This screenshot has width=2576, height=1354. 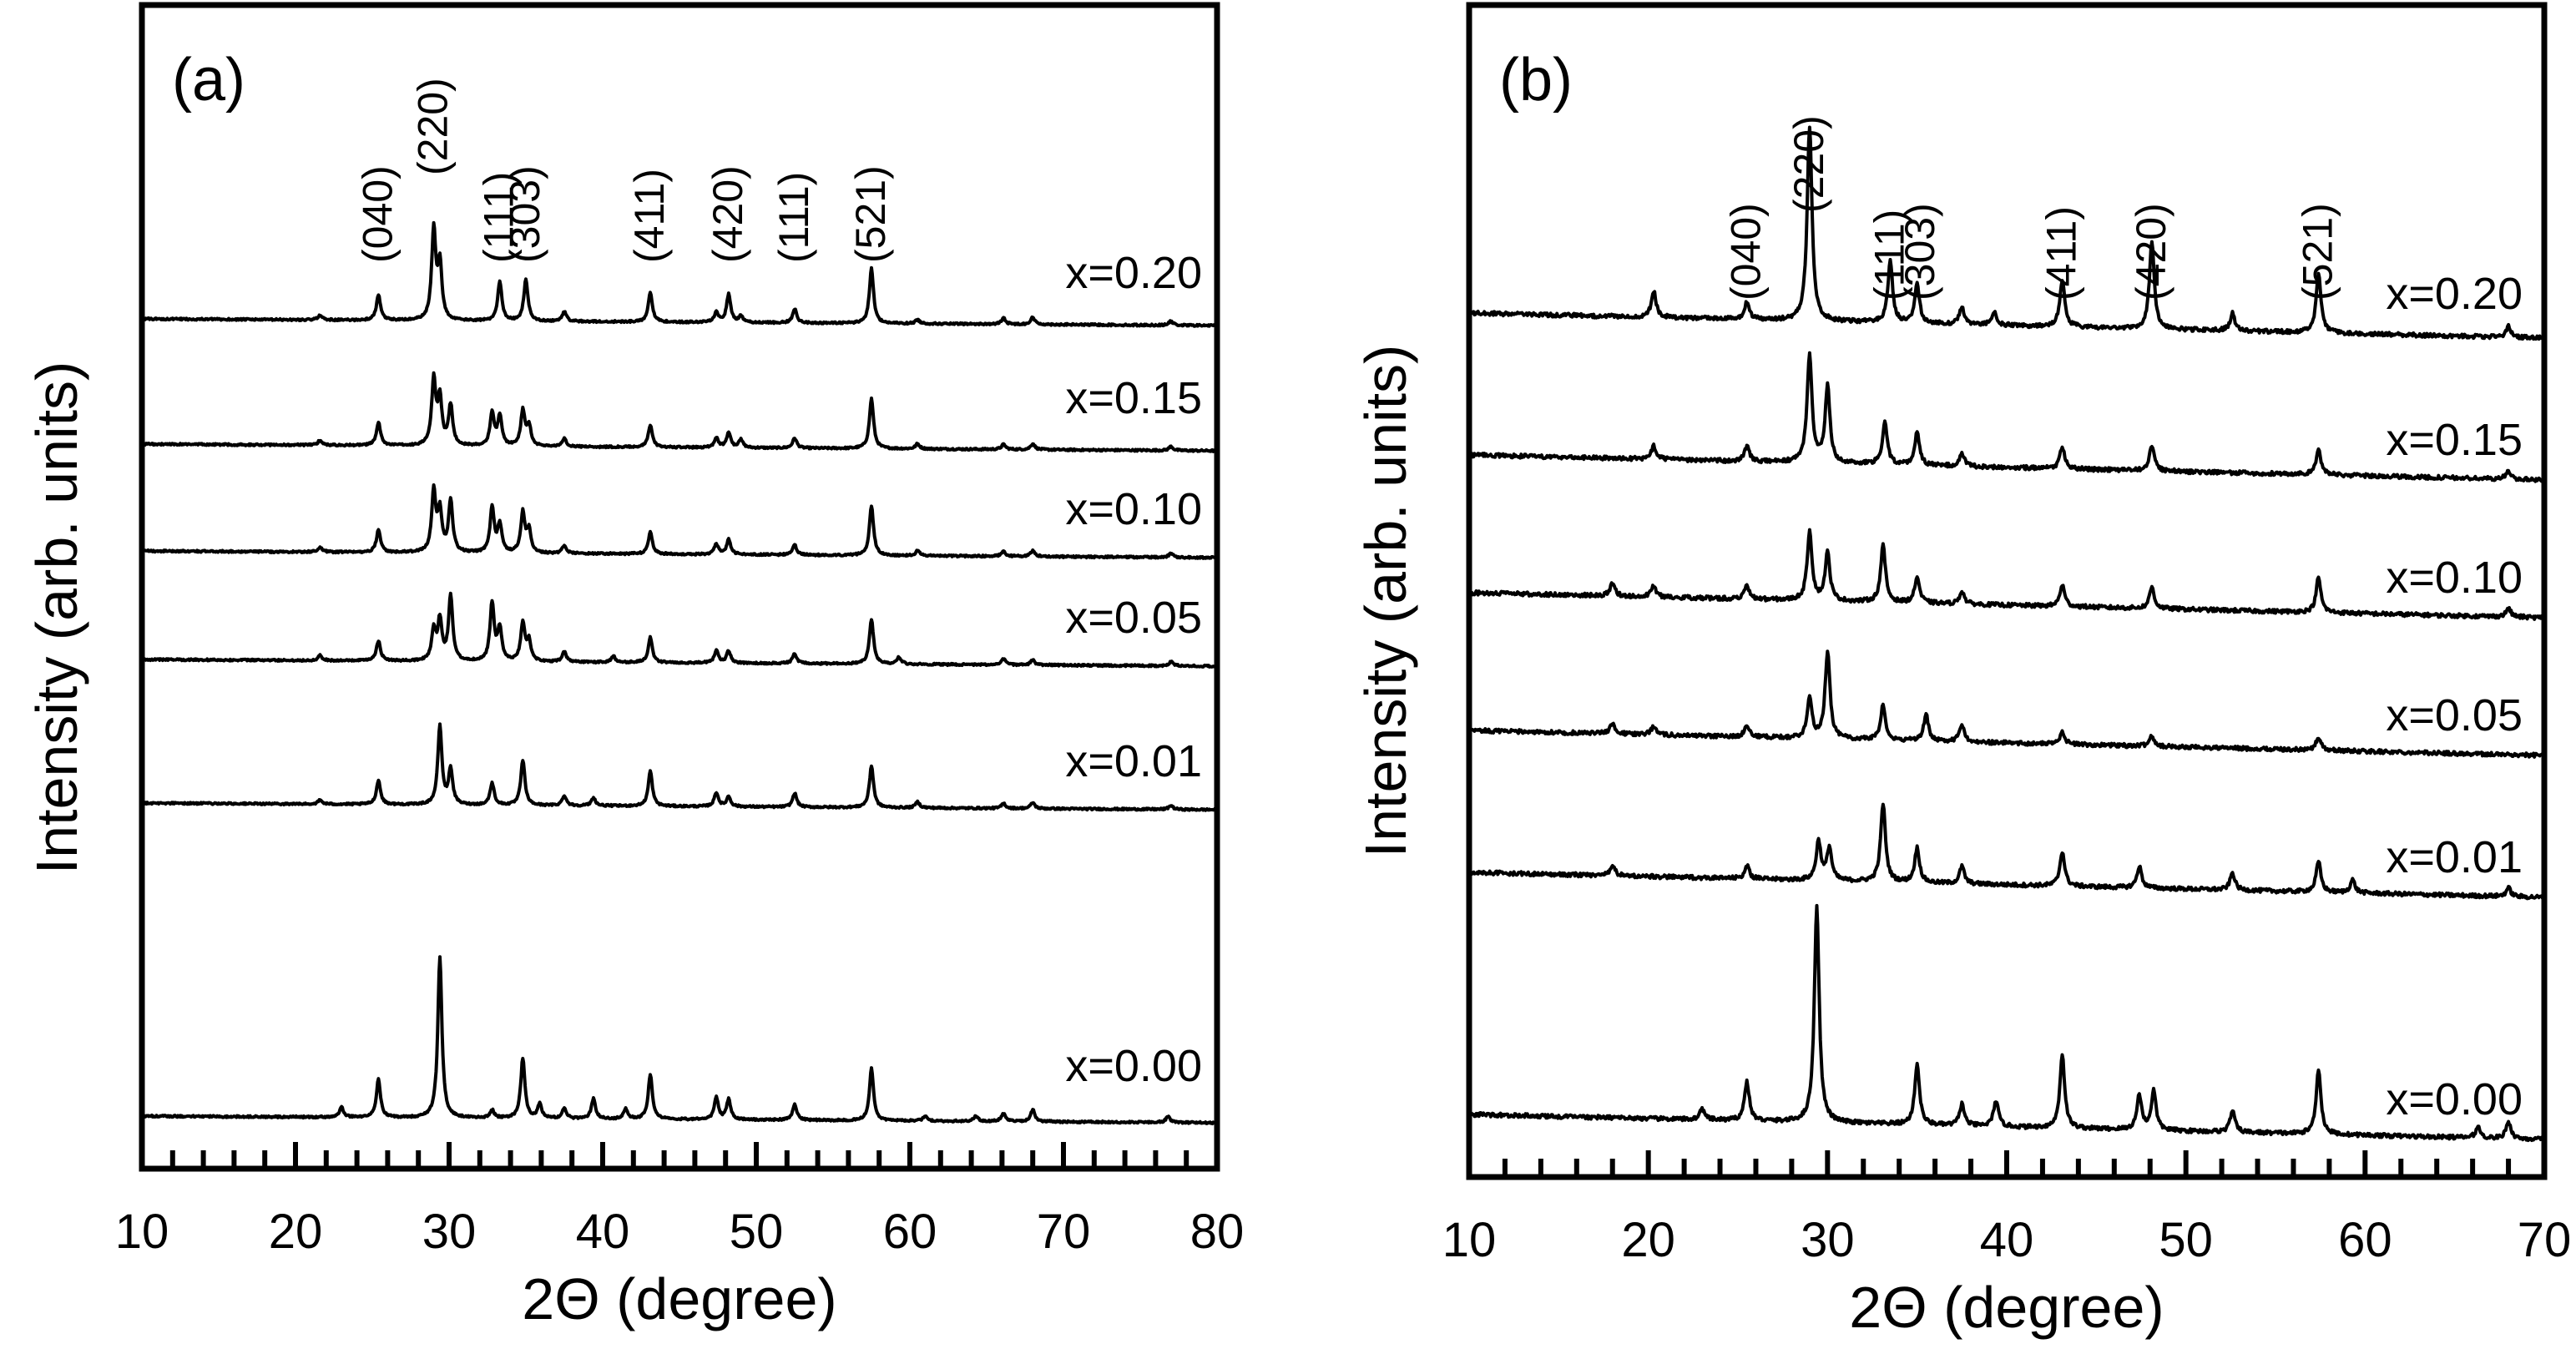 What do you see at coordinates (2007, 1163) in the screenshot?
I see `x-axis-ticks-b` at bounding box center [2007, 1163].